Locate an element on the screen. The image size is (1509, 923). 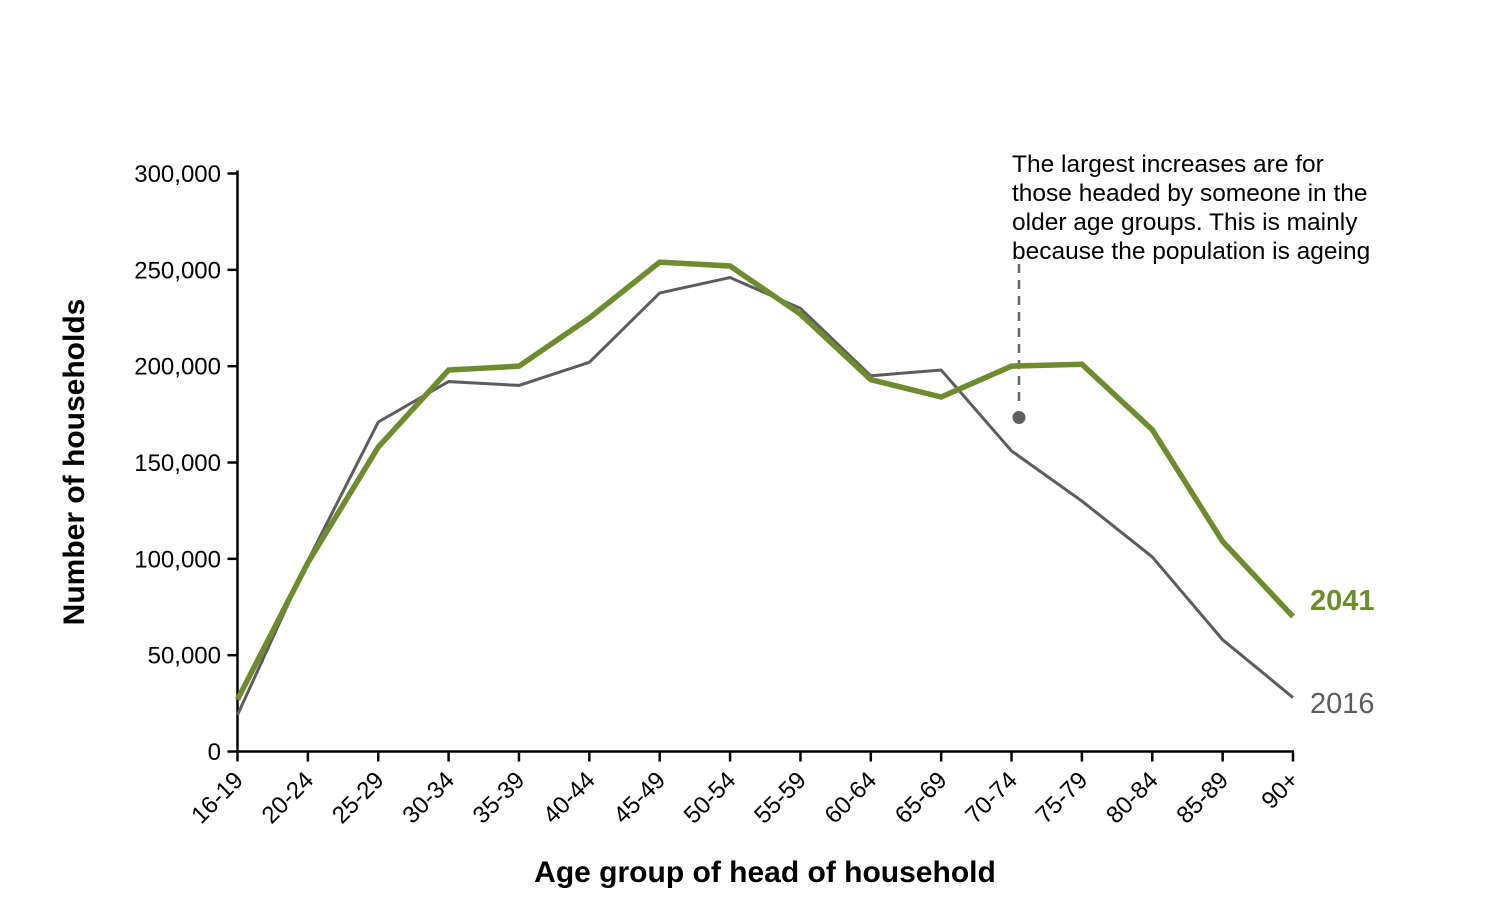
x-tick-label: 50-54 is located at coordinates (710, 798).